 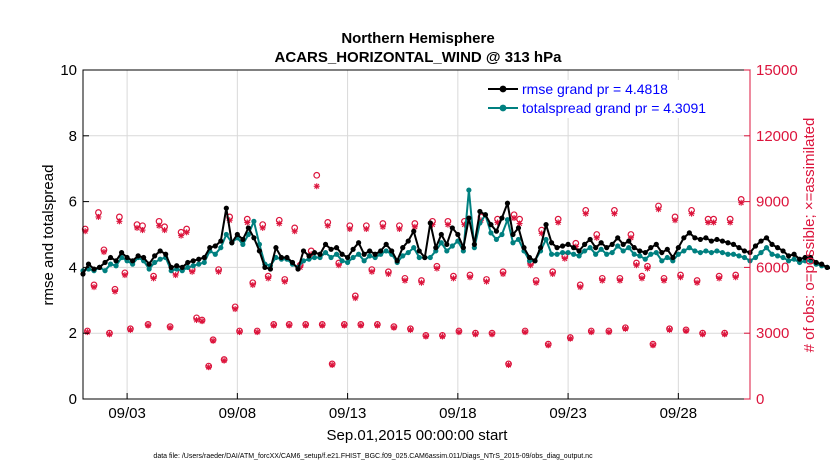 I want to click on legend-rmse-label: rmse grand pr = 4.4818, so click(x=595, y=89).